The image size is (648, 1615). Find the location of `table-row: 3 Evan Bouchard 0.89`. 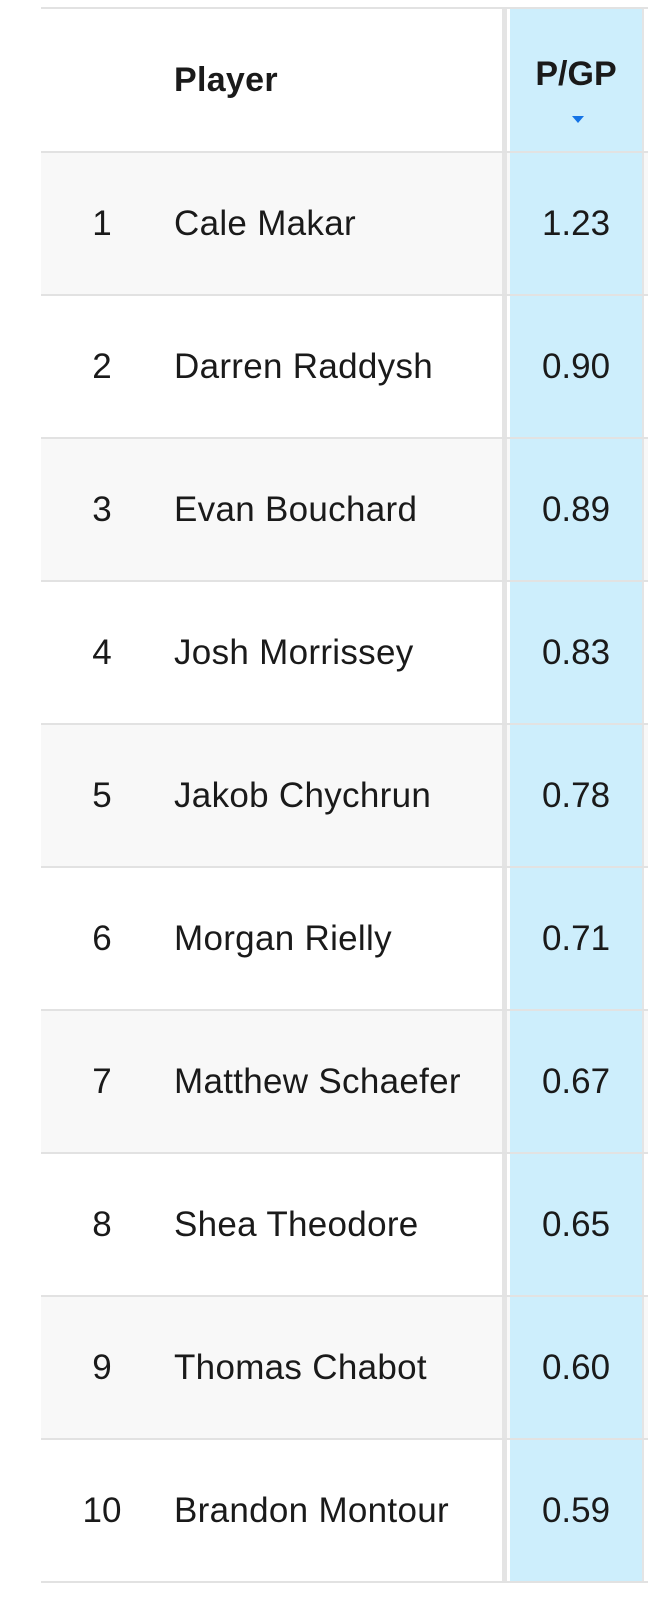

table-row: 3 Evan Bouchard 0.89 is located at coordinates (344, 510).